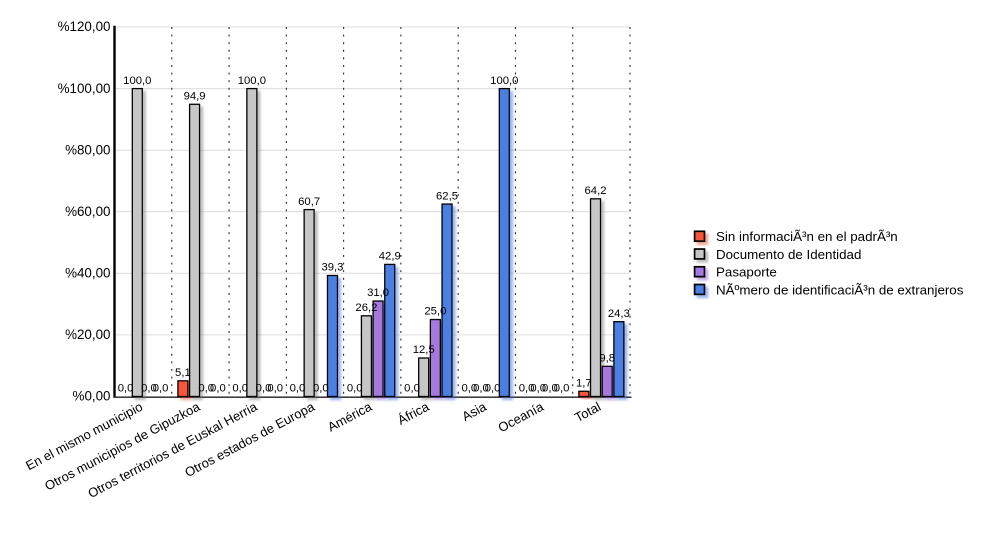 The height and width of the screenshot is (555, 1000). I want to click on svg-text: 25,0, so click(435, 312).